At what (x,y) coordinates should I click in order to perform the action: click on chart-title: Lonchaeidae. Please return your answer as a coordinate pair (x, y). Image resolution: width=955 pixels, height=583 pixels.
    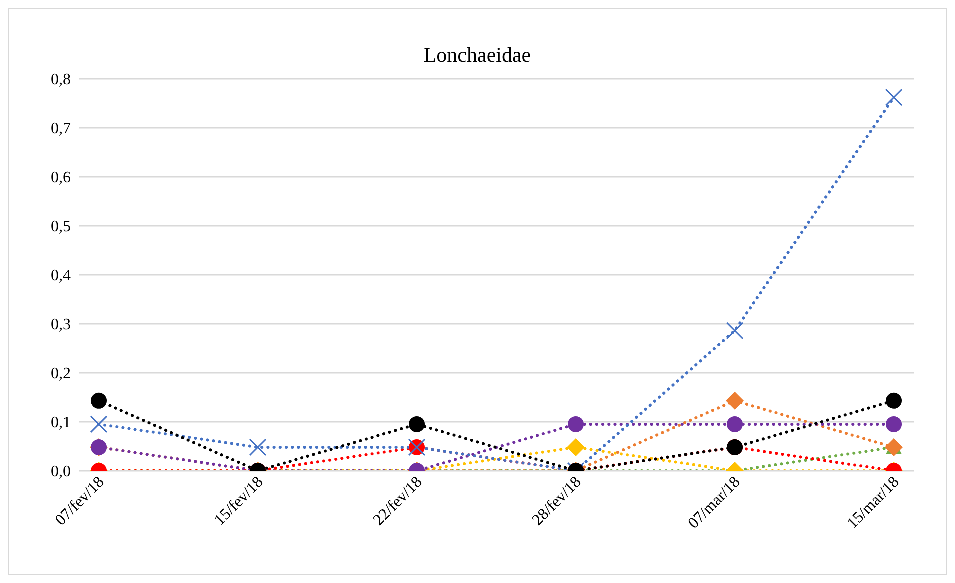
    Looking at the image, I should click on (477, 56).